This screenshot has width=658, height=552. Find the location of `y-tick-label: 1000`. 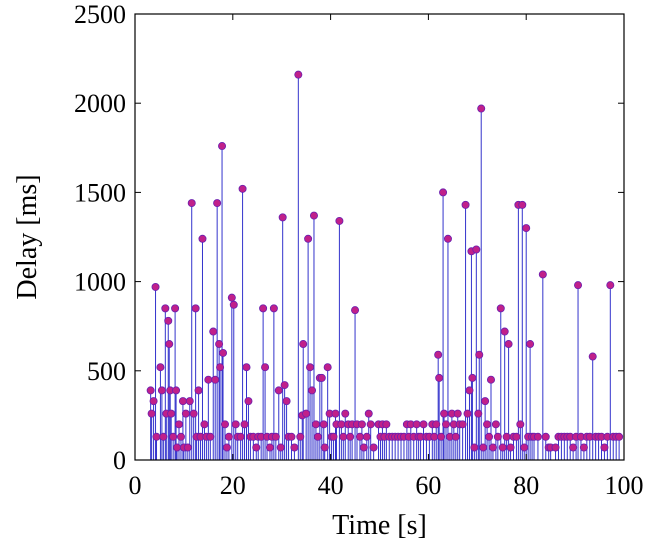

y-tick-label: 1000 is located at coordinates (100, 282).